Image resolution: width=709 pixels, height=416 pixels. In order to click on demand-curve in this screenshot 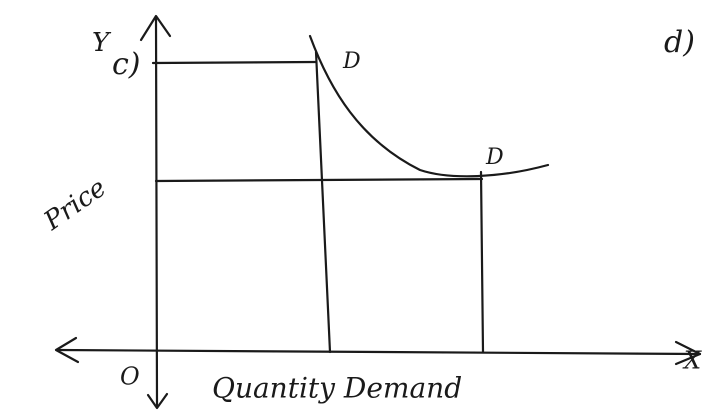, I will do `click(429, 106)`.